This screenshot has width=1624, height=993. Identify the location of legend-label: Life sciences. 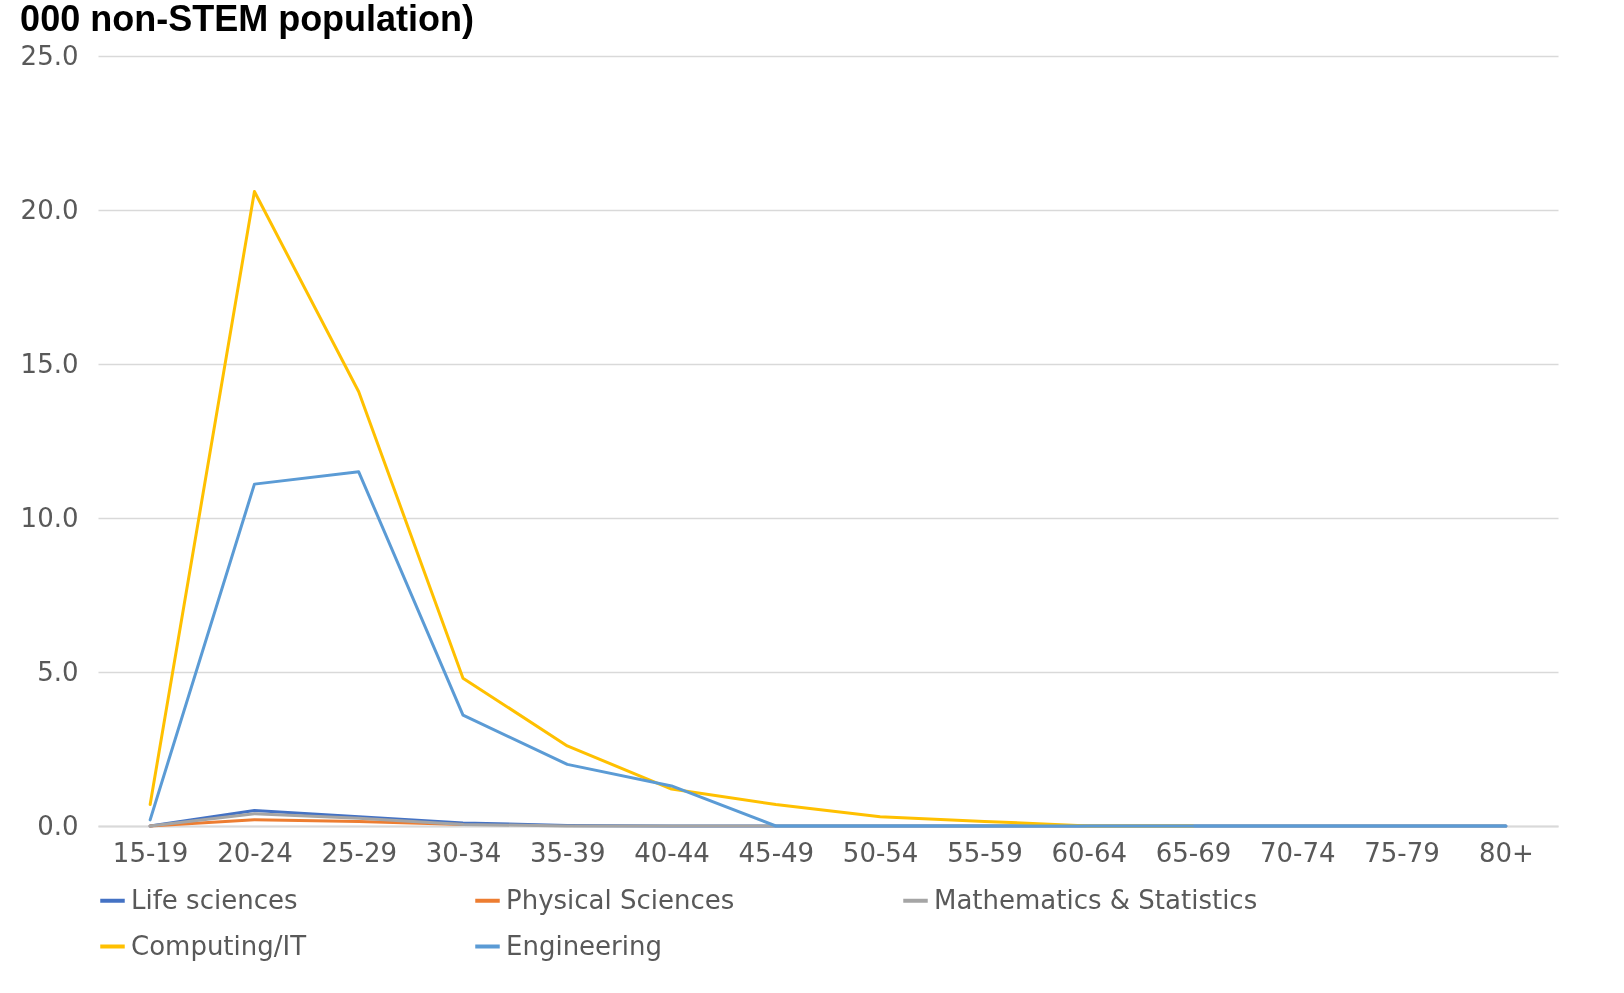
(214, 899).